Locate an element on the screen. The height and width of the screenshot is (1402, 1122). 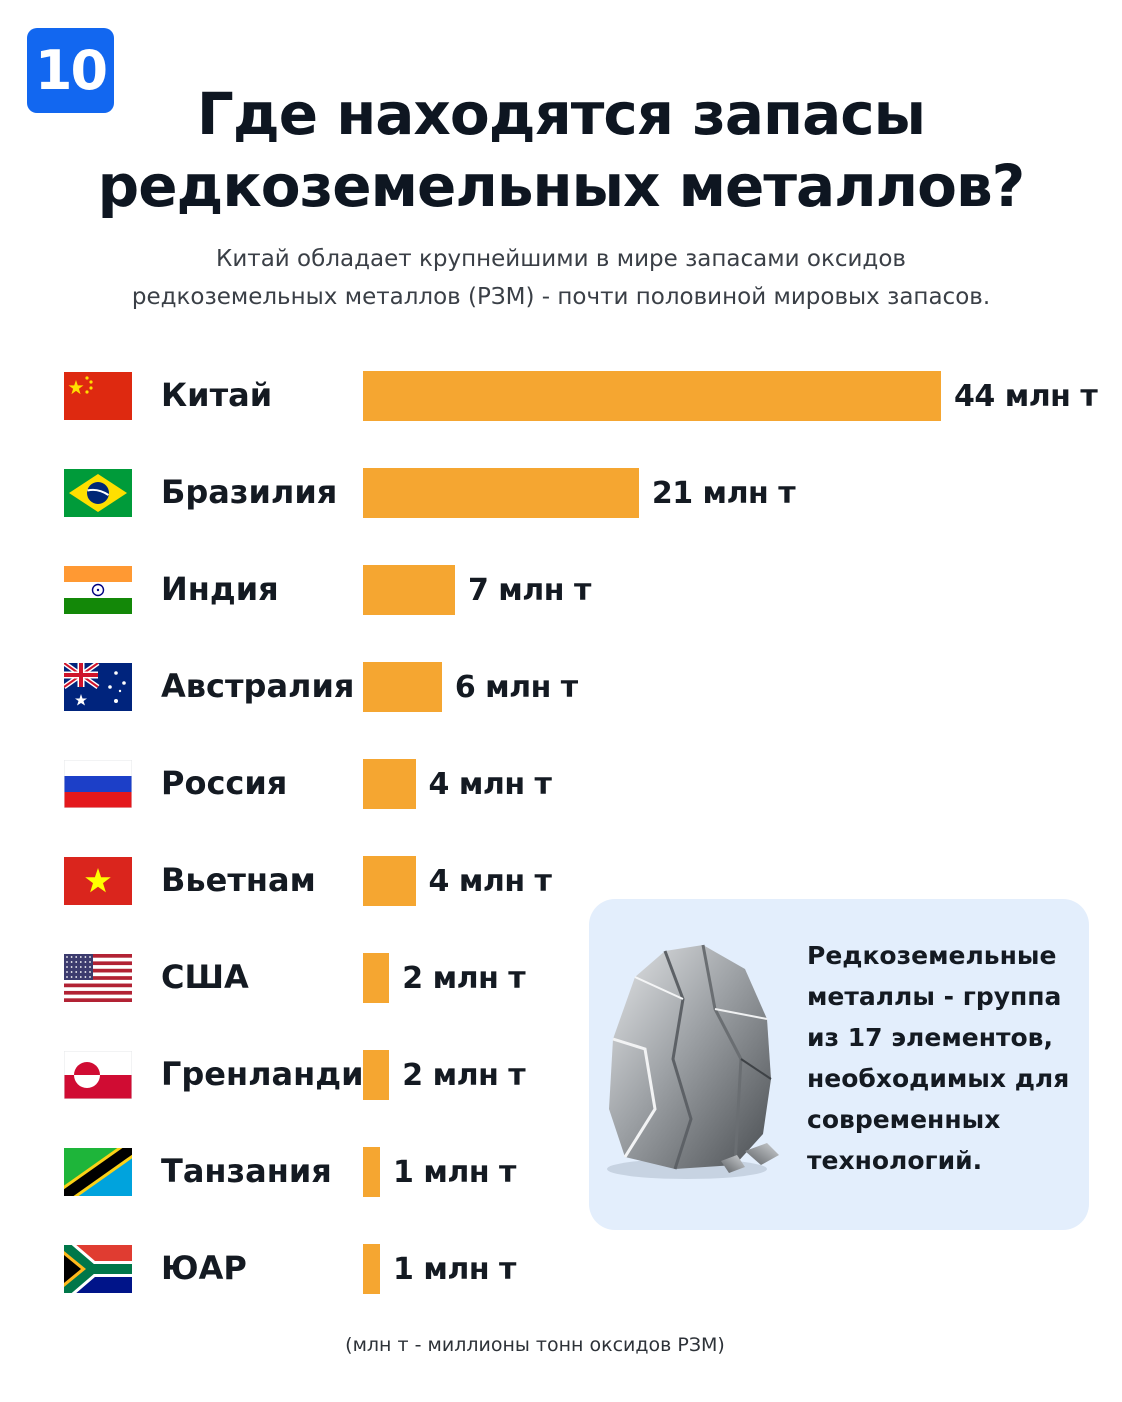
tanzania-flag-icon is located at coordinates (98, 1172).